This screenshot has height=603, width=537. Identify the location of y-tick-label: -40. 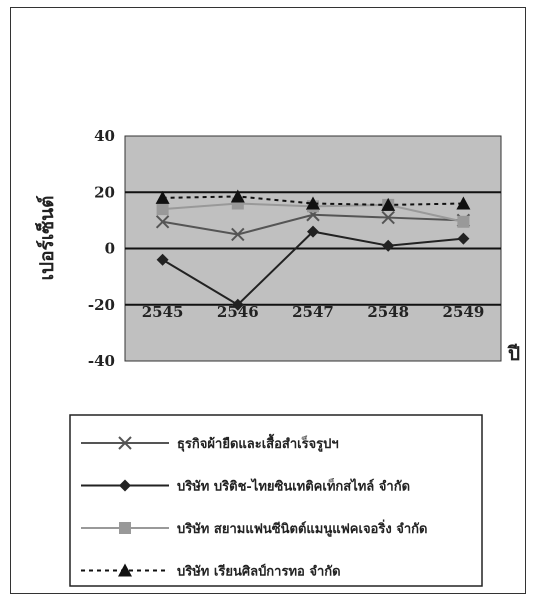
(101, 361).